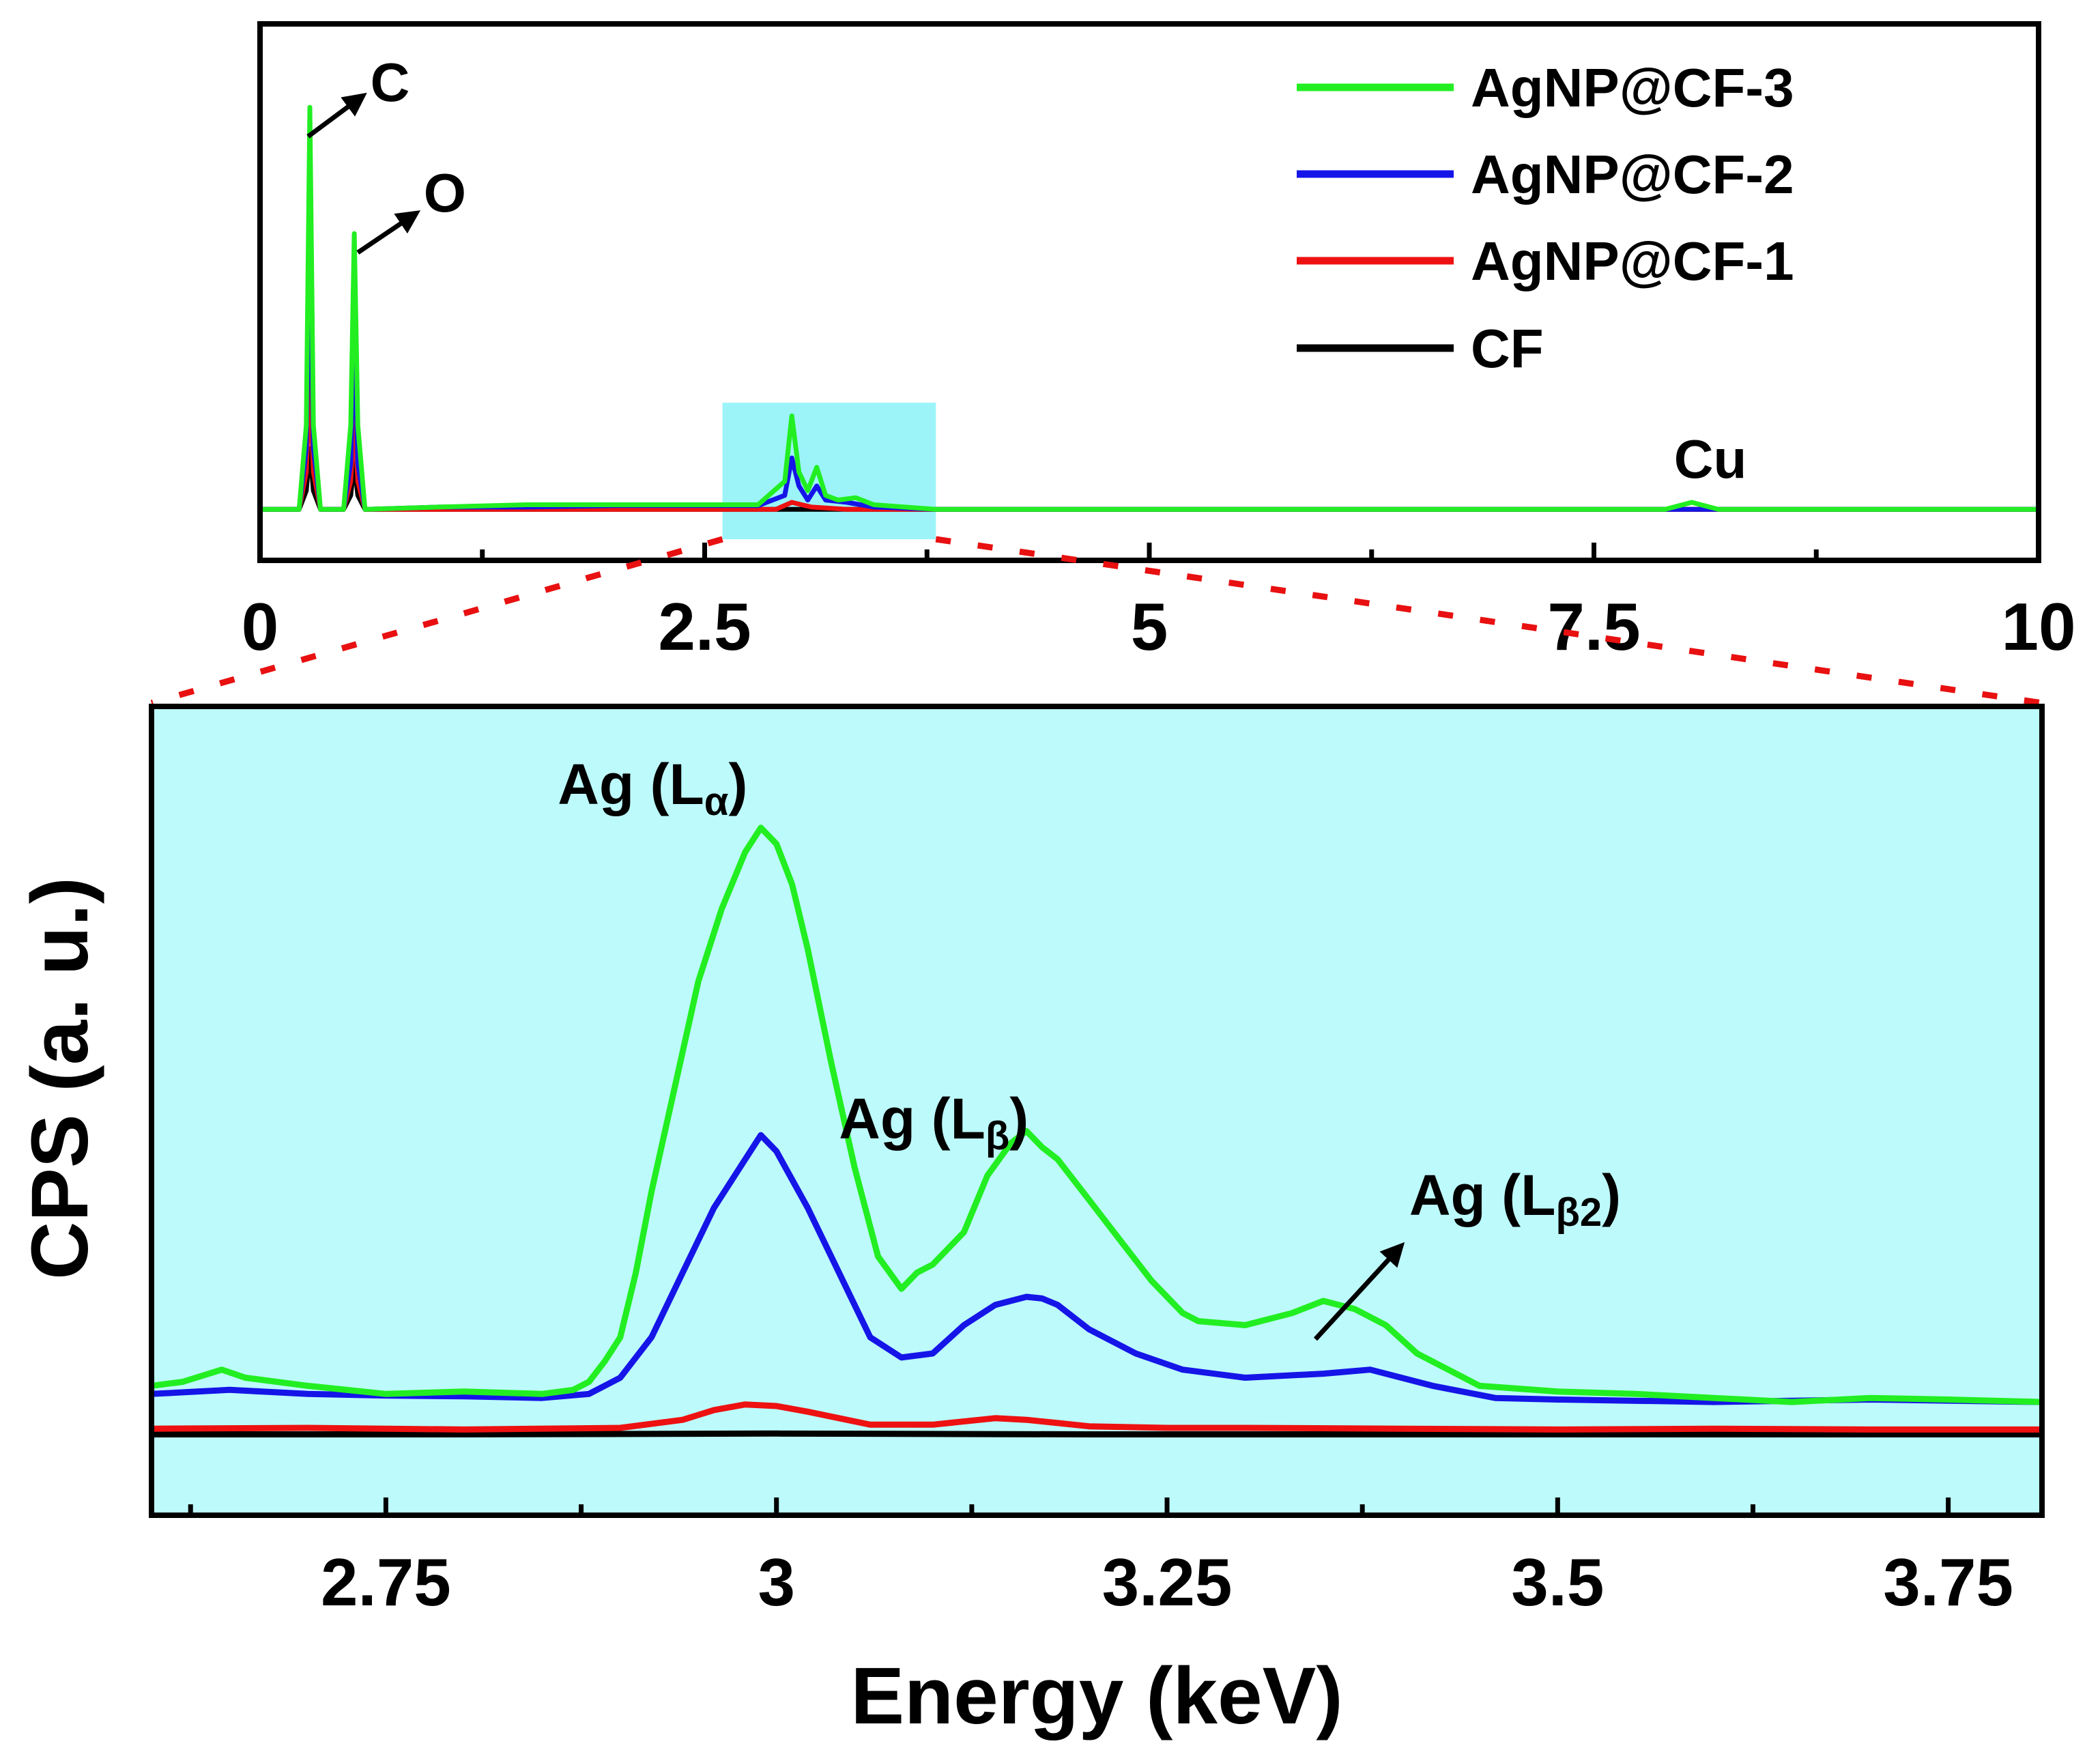 Image resolution: width=2100 pixels, height=1763 pixels. I want to click on x-tick-label: 2.75, so click(386, 1582).